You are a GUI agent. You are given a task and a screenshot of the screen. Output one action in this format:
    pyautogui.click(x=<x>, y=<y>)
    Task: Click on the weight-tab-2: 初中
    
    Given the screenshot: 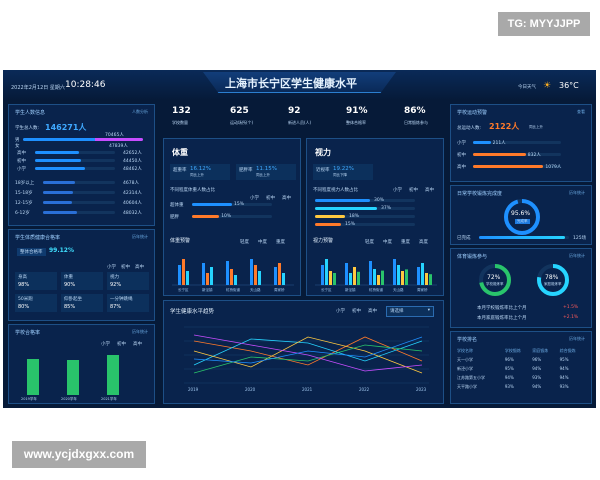 What is the action you would take?
    pyautogui.click(x=270, y=198)
    